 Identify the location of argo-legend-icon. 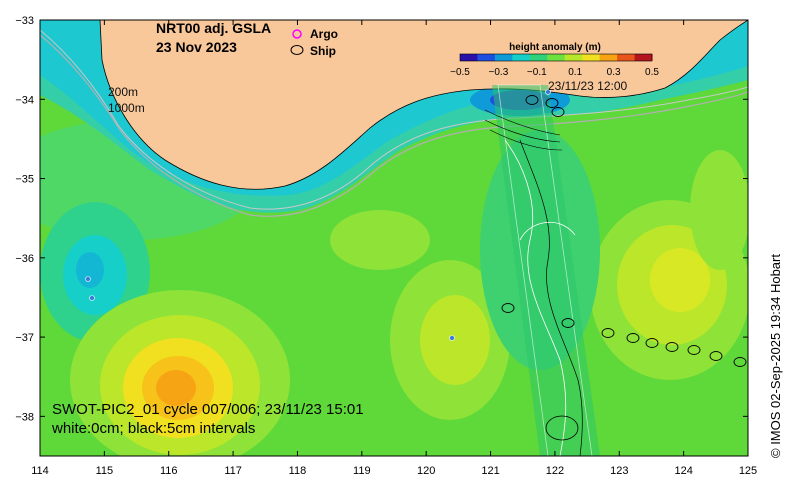
(297, 34).